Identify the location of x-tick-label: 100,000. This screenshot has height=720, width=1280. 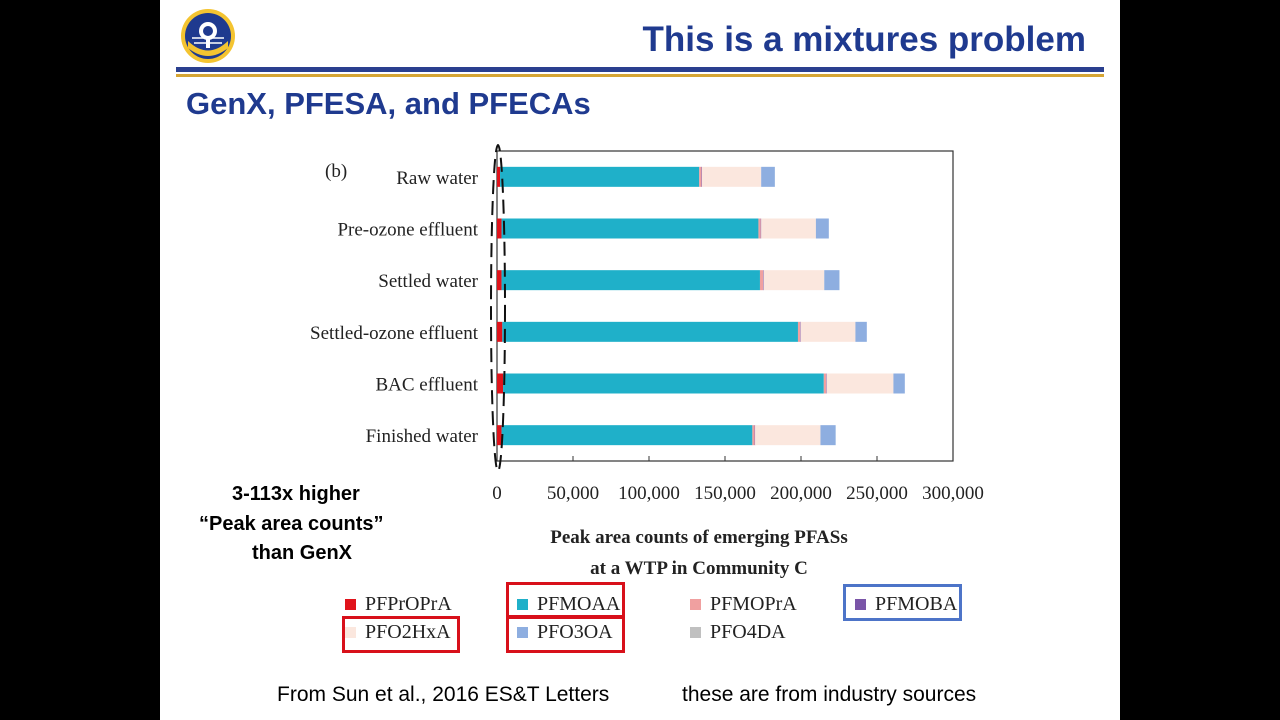
(649, 493).